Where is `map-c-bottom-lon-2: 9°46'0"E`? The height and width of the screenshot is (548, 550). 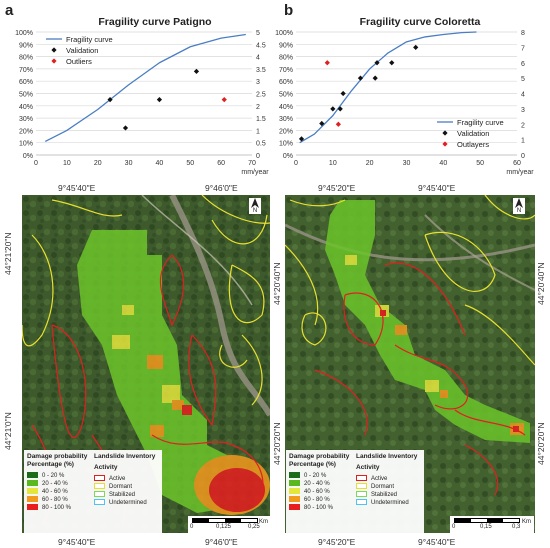
map-c-bottom-lon-2: 9°46'0"E is located at coordinates (221, 542).